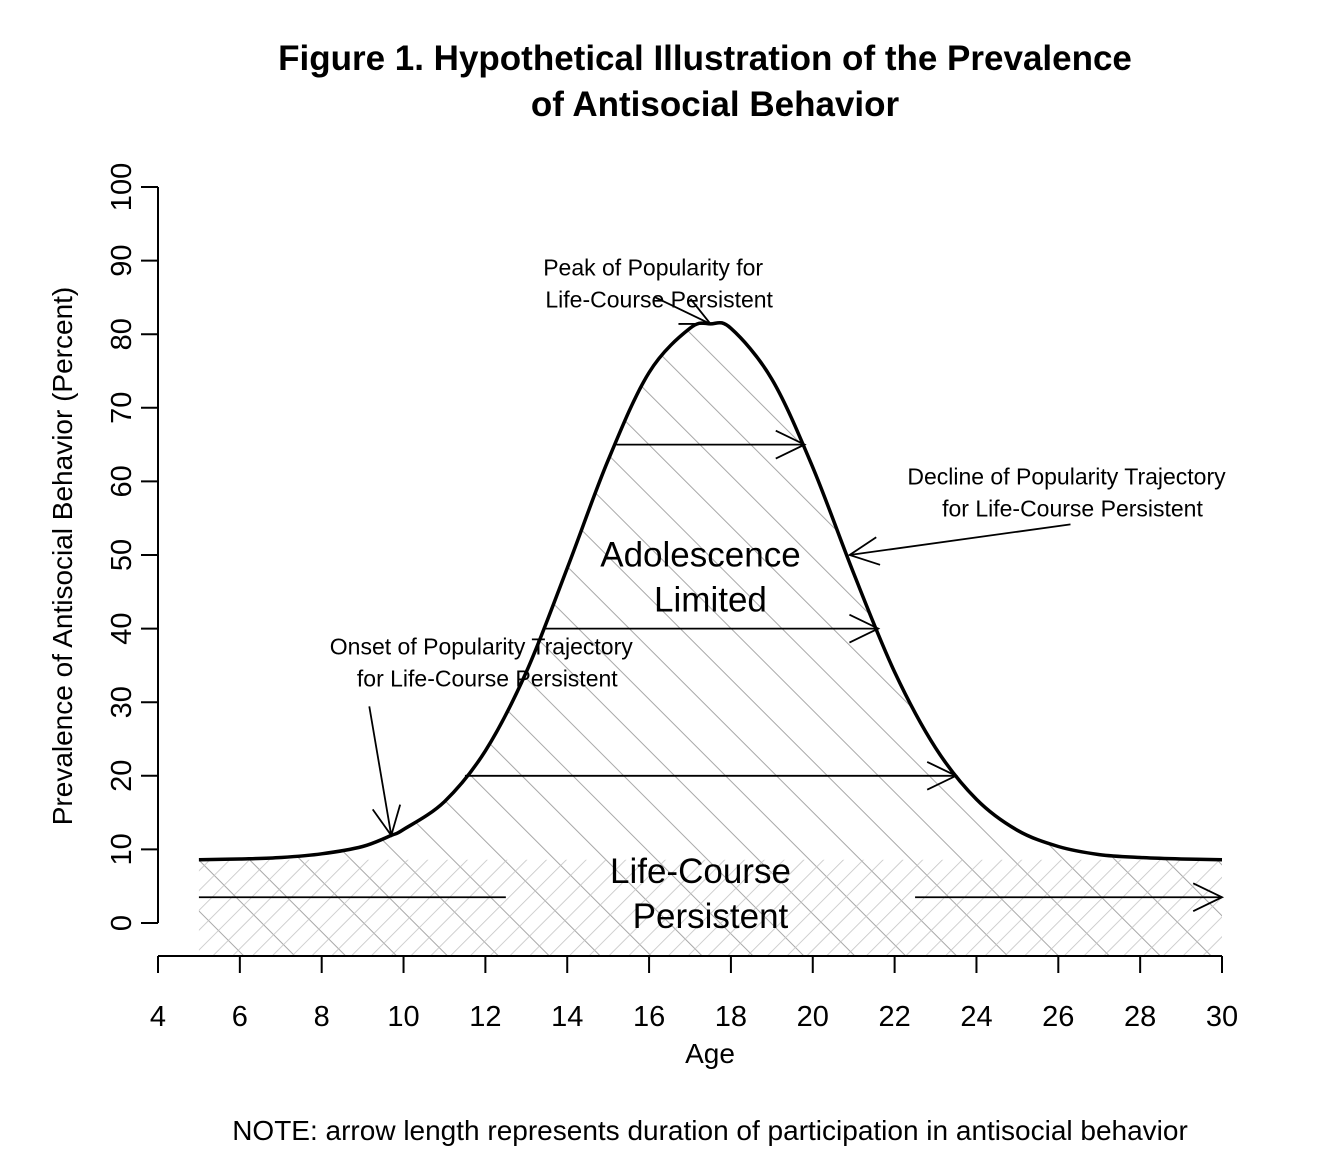 The image size is (1344, 1152). What do you see at coordinates (700, 871) in the screenshot?
I see `region-label-1-line-0: Life-Course` at bounding box center [700, 871].